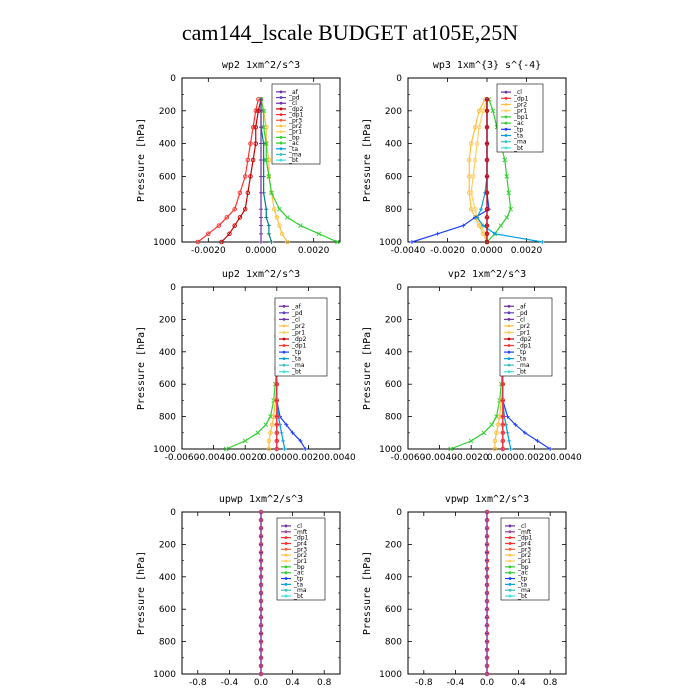 The height and width of the screenshot is (700, 700). I want to click on x-tick-label: -0.0040, so click(439, 458).